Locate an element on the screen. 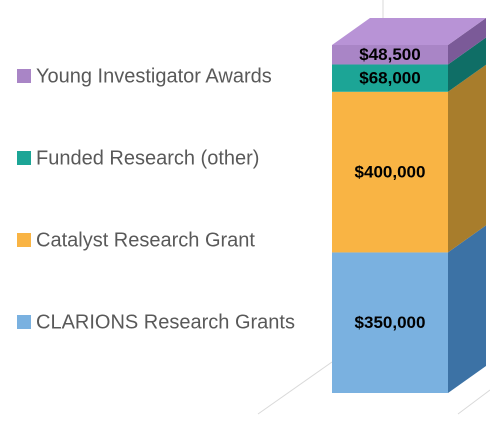 The width and height of the screenshot is (490, 423). legend-label: Funded Research (other) is located at coordinates (147, 158).